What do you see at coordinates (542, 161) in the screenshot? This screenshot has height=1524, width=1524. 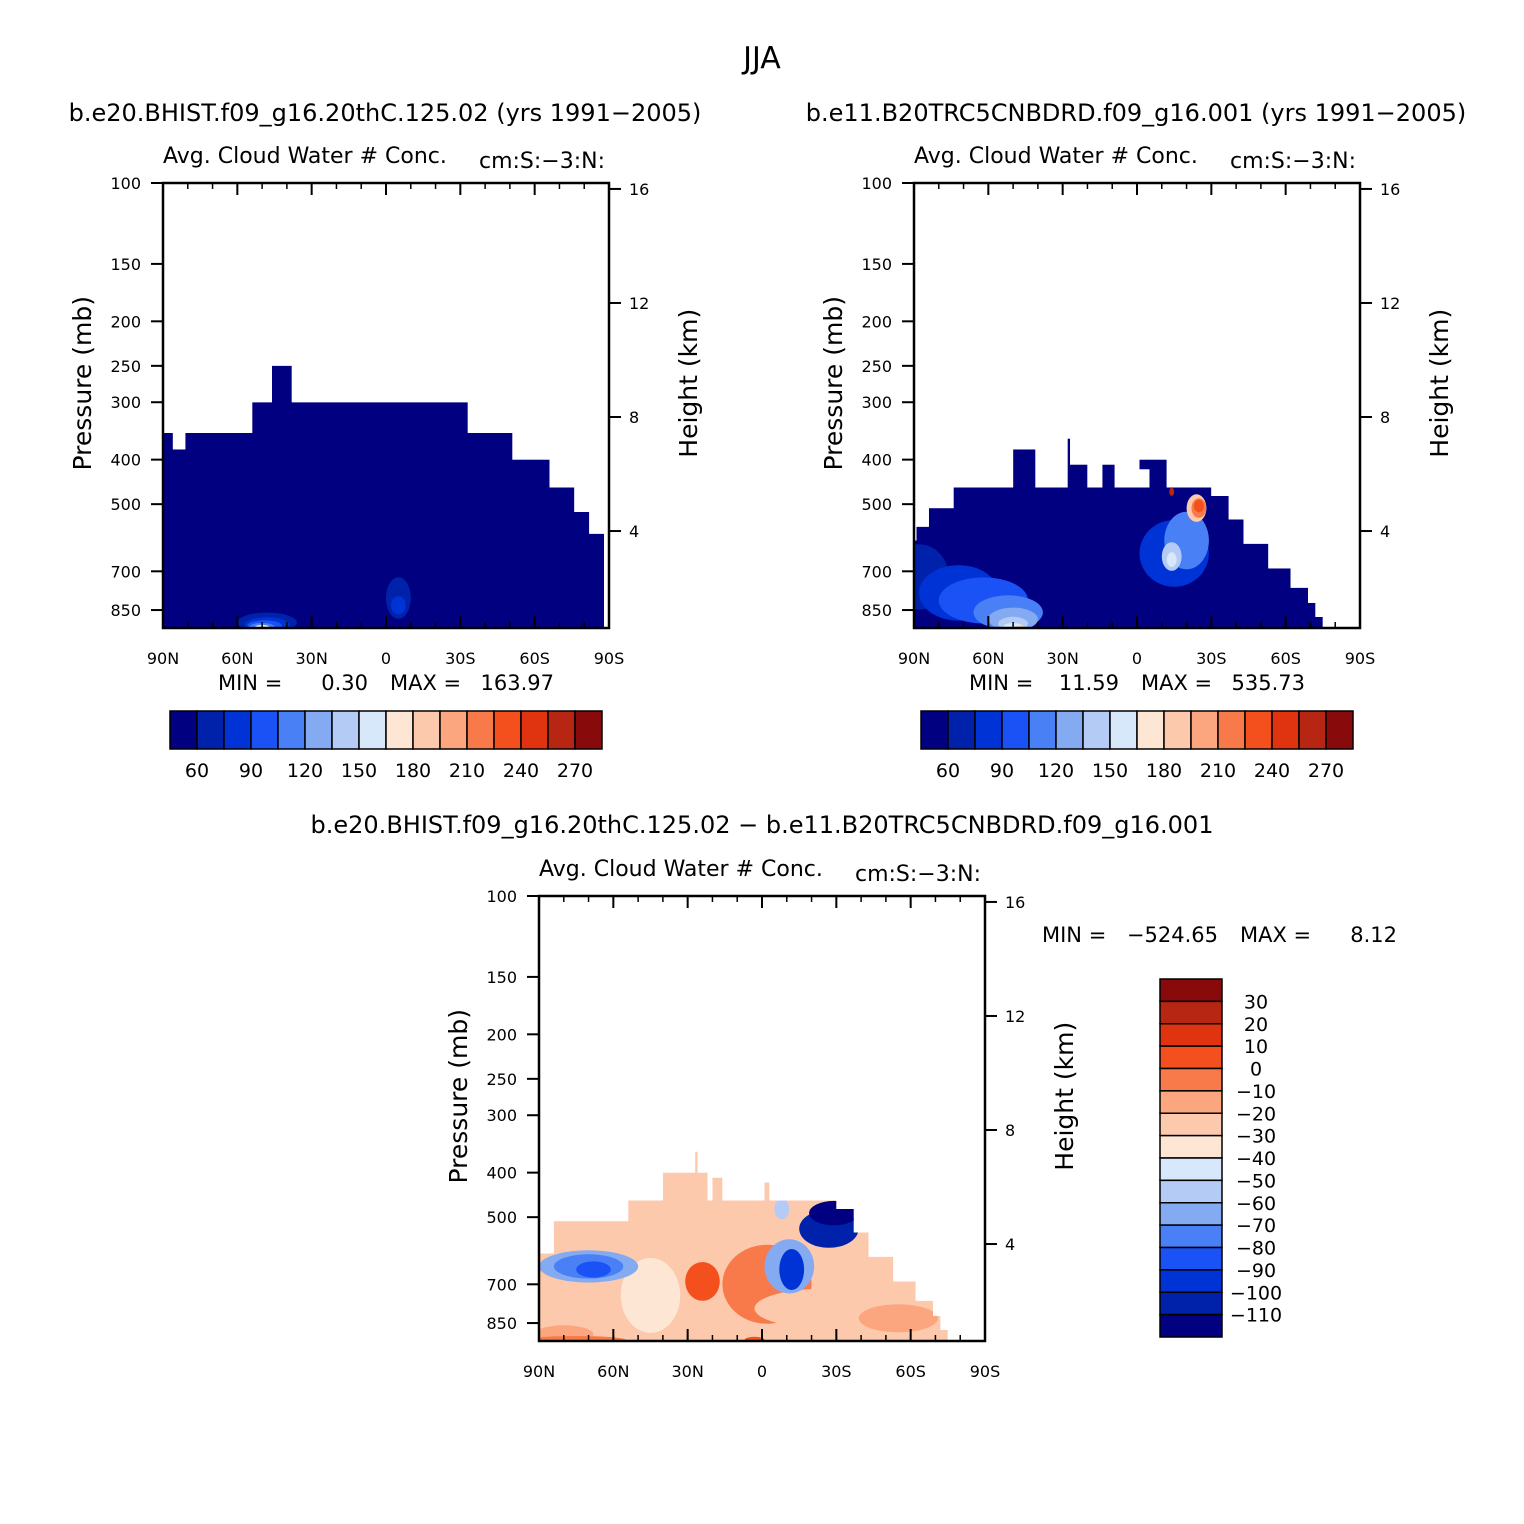 I see `panel-units: cm:S:−3:N:` at bounding box center [542, 161].